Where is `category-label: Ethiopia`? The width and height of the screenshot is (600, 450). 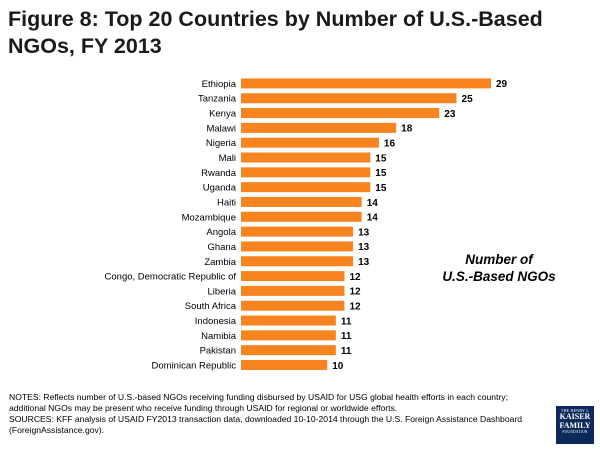 category-label: Ethiopia is located at coordinates (219, 84).